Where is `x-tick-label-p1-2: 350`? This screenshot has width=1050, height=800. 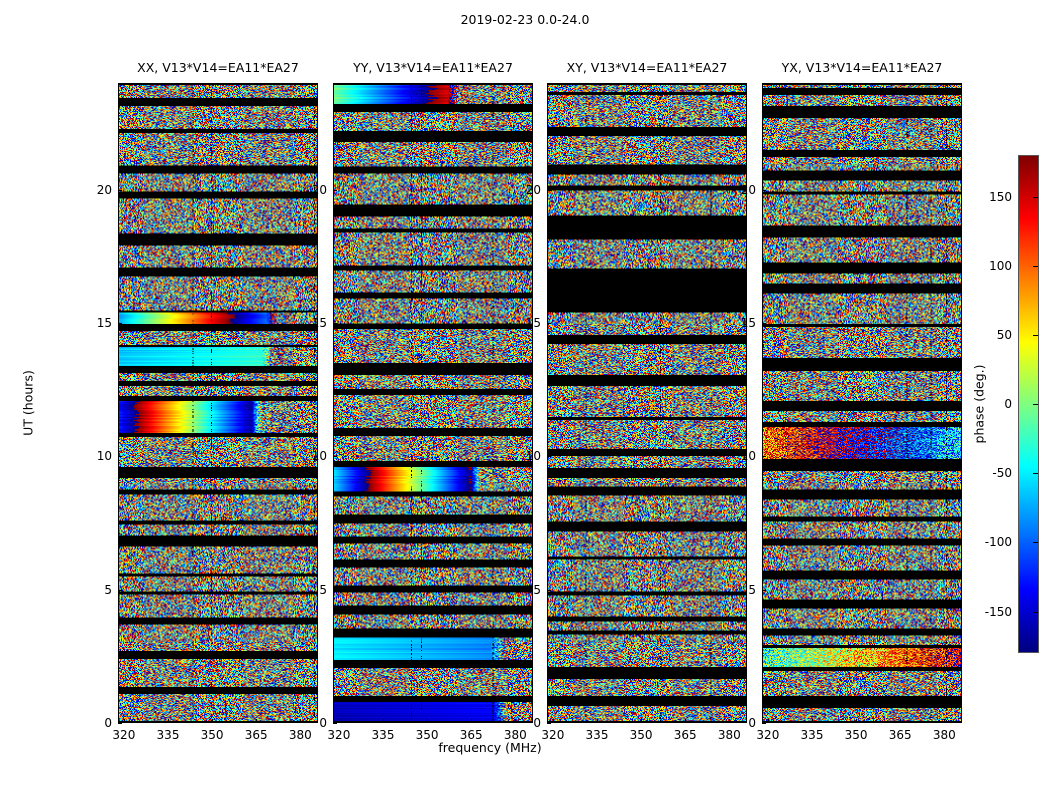
x-tick-label-p1-2: 350 is located at coordinates (427, 735).